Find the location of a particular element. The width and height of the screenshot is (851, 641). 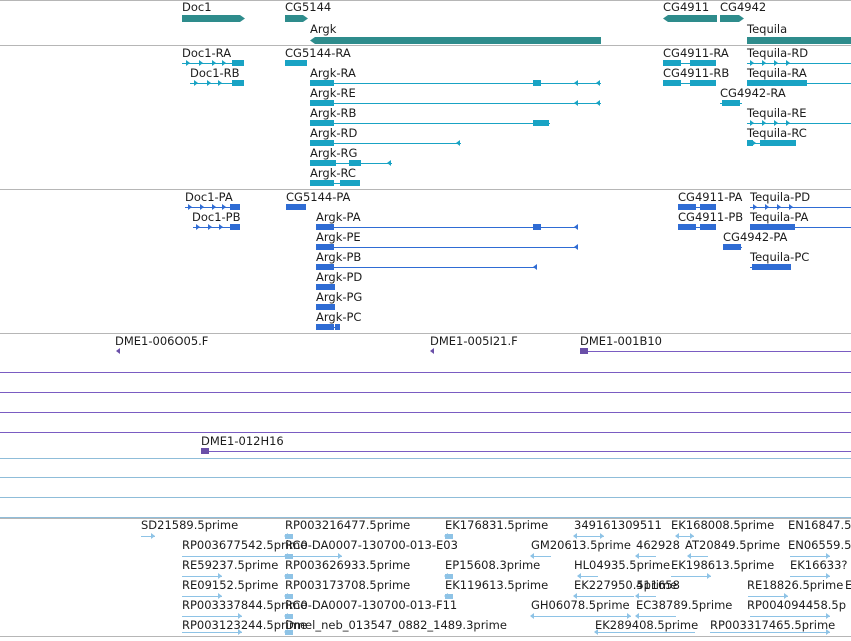

cds-tequila-pa-intron is located at coordinates (800, 227).